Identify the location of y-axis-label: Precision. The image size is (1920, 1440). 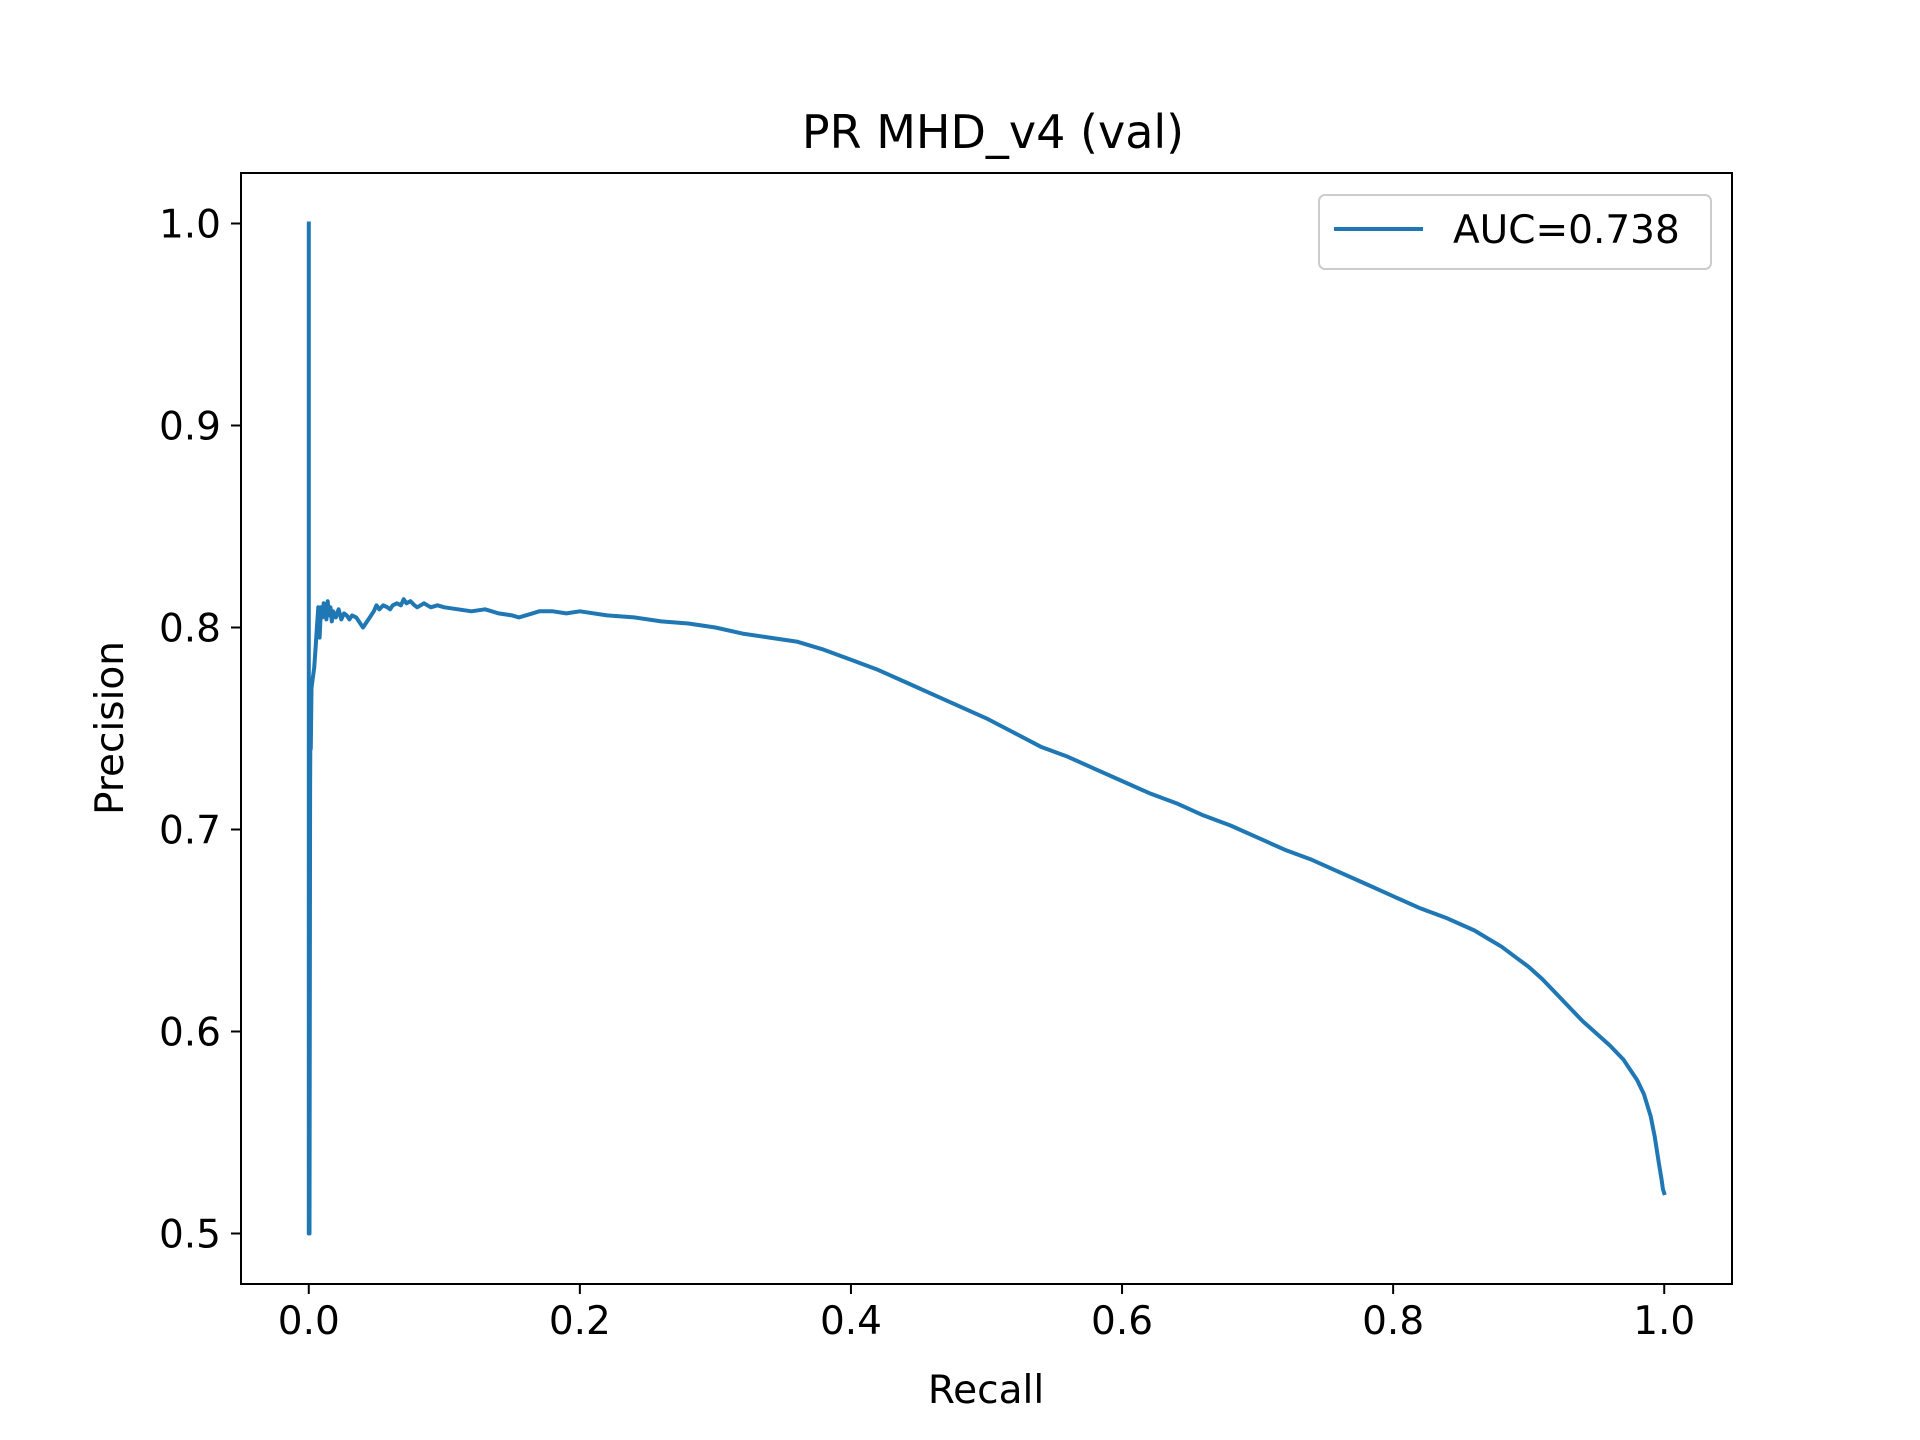
(110, 728).